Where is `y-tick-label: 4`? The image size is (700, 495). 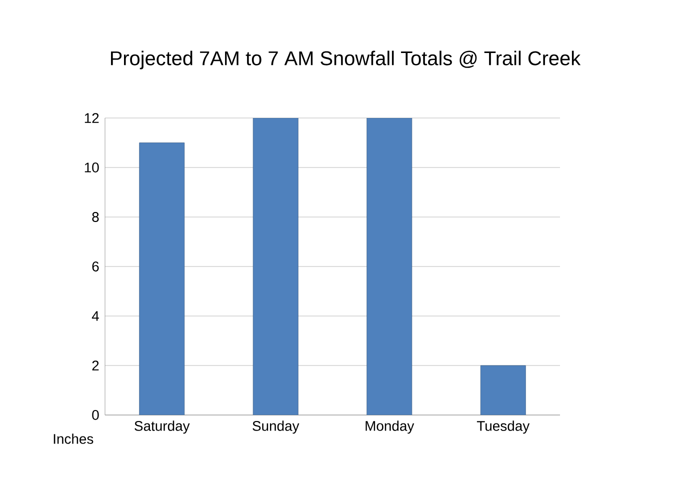 y-tick-label: 4 is located at coordinates (95, 316).